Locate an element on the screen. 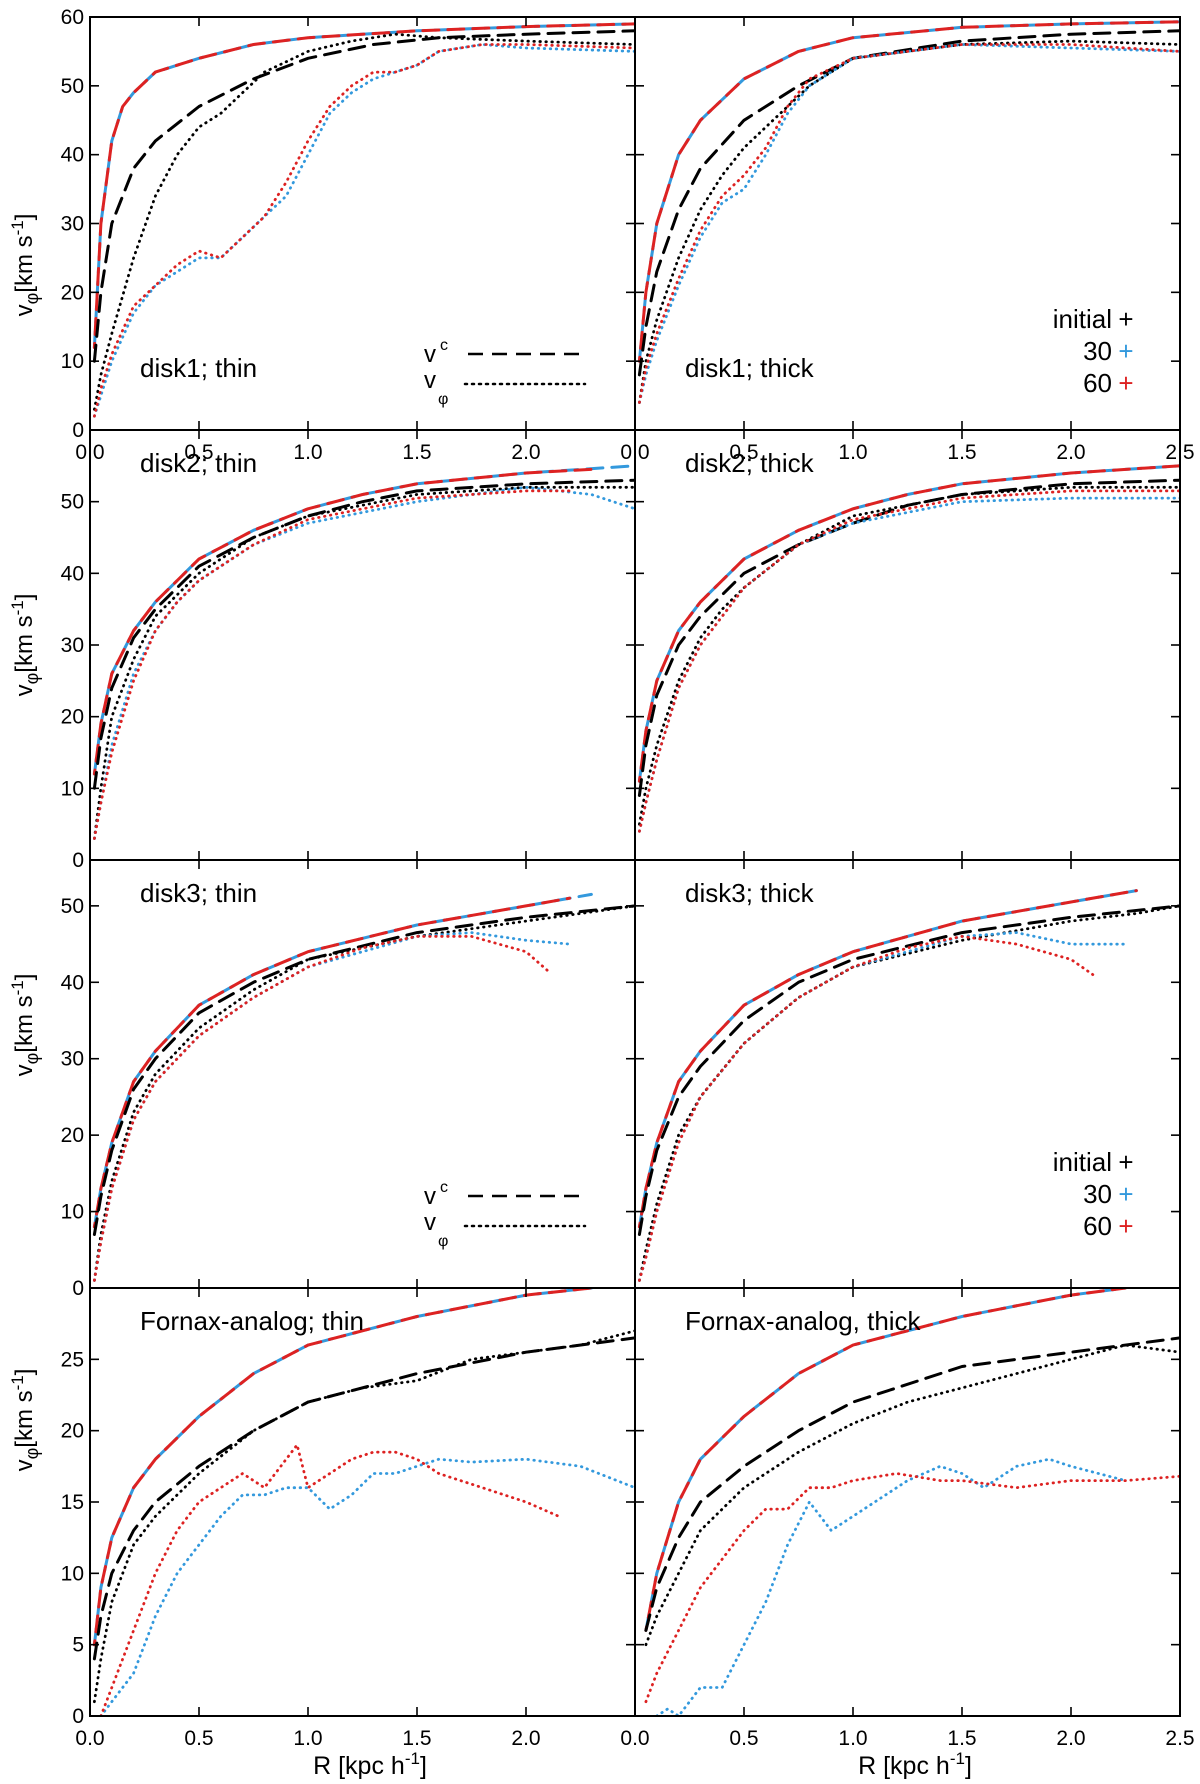  legend-vc-sup: c is located at coordinates (444, 345).